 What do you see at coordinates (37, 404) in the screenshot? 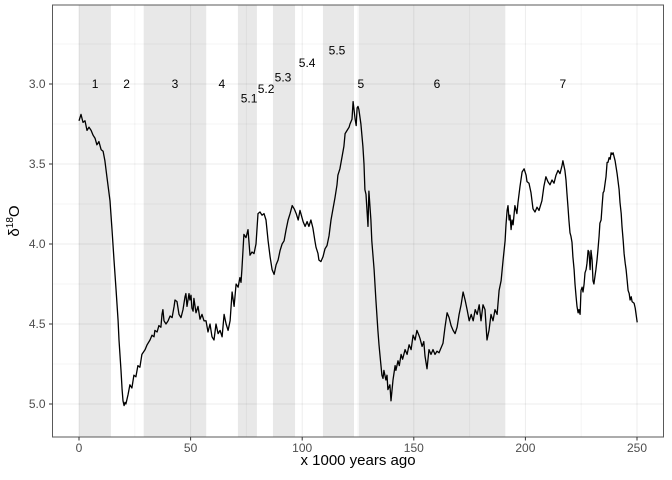
I see `y-tick-label: 5.0` at bounding box center [37, 404].